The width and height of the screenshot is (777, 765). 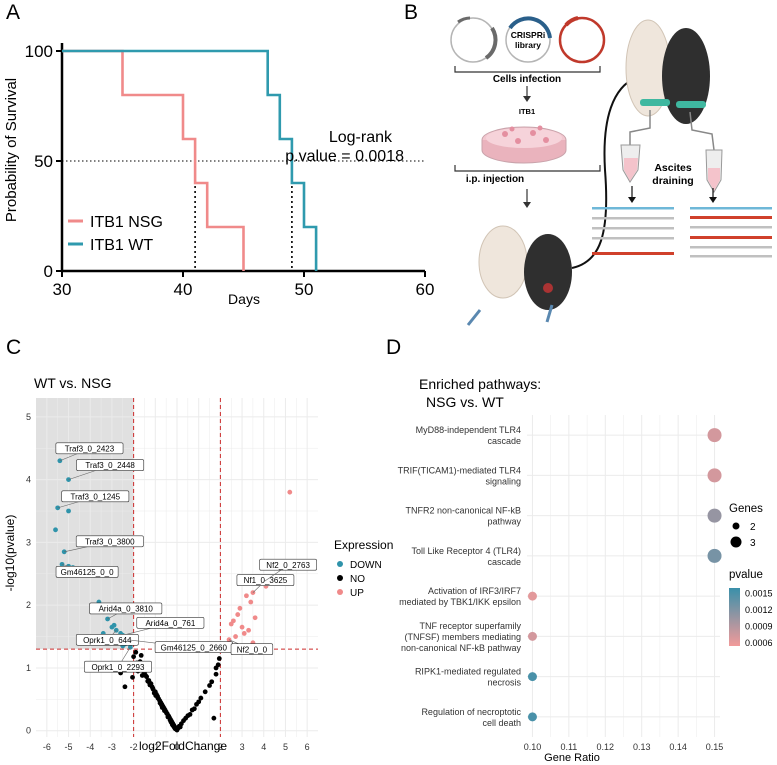 What do you see at coordinates (736, 542) in the screenshot?
I see `size-legend-dot-large` at bounding box center [736, 542].